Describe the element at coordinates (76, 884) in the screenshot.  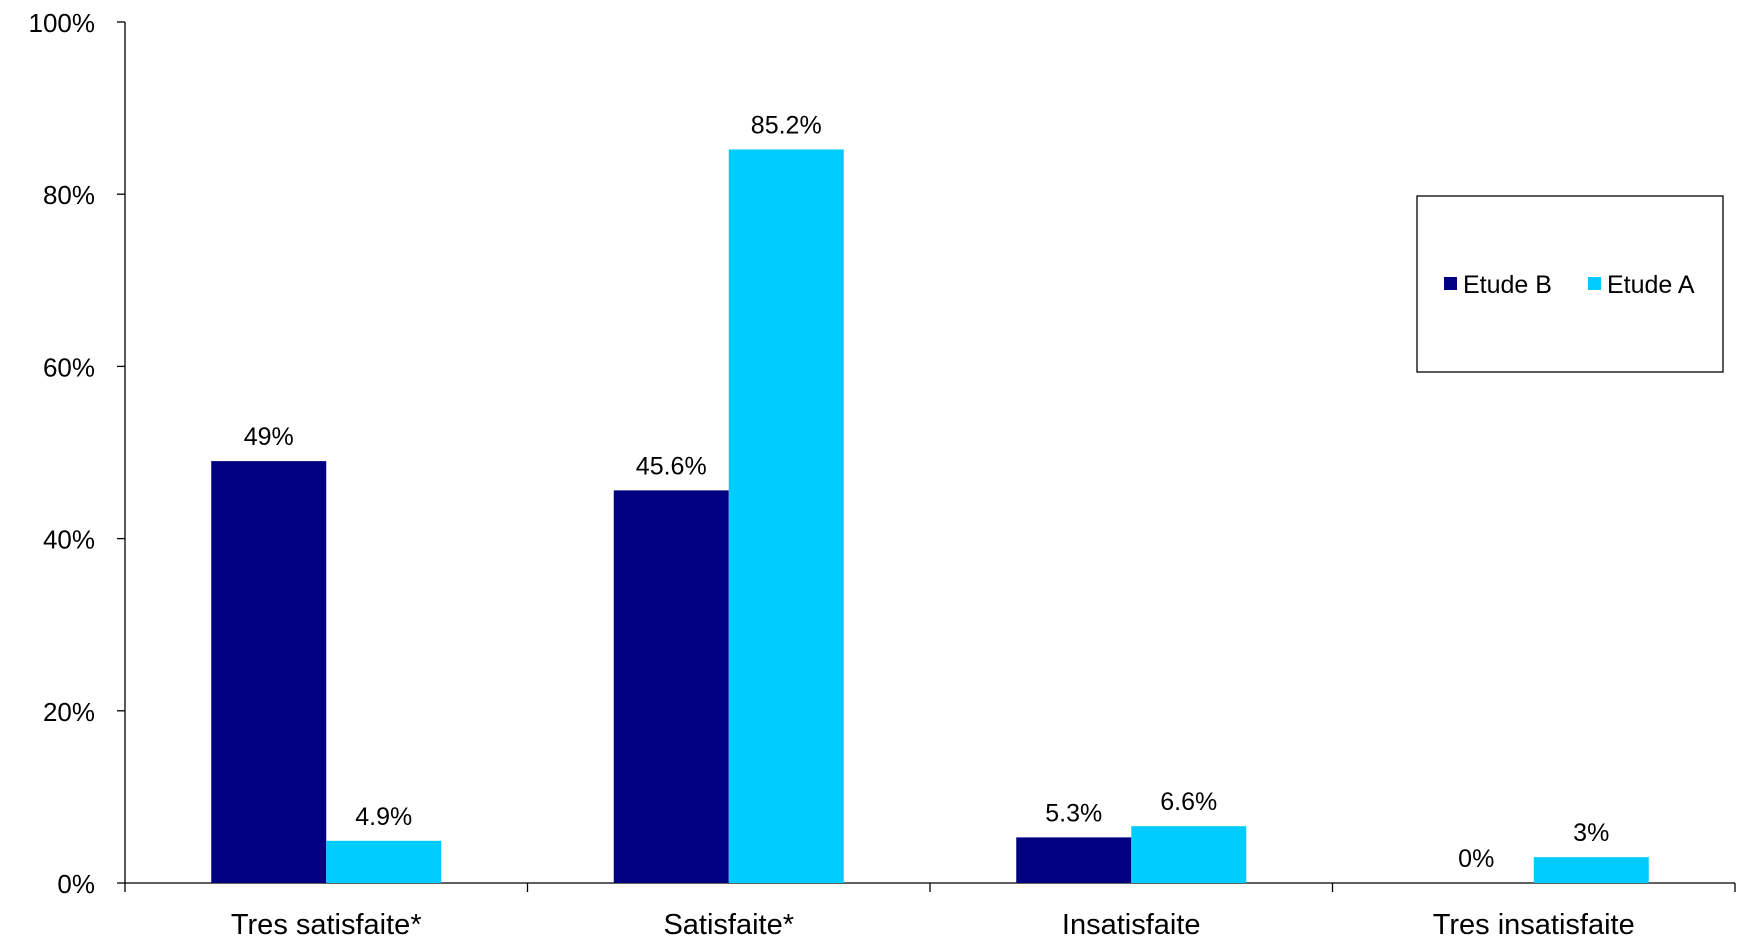
I see `y-tick-label: 0%` at that location.